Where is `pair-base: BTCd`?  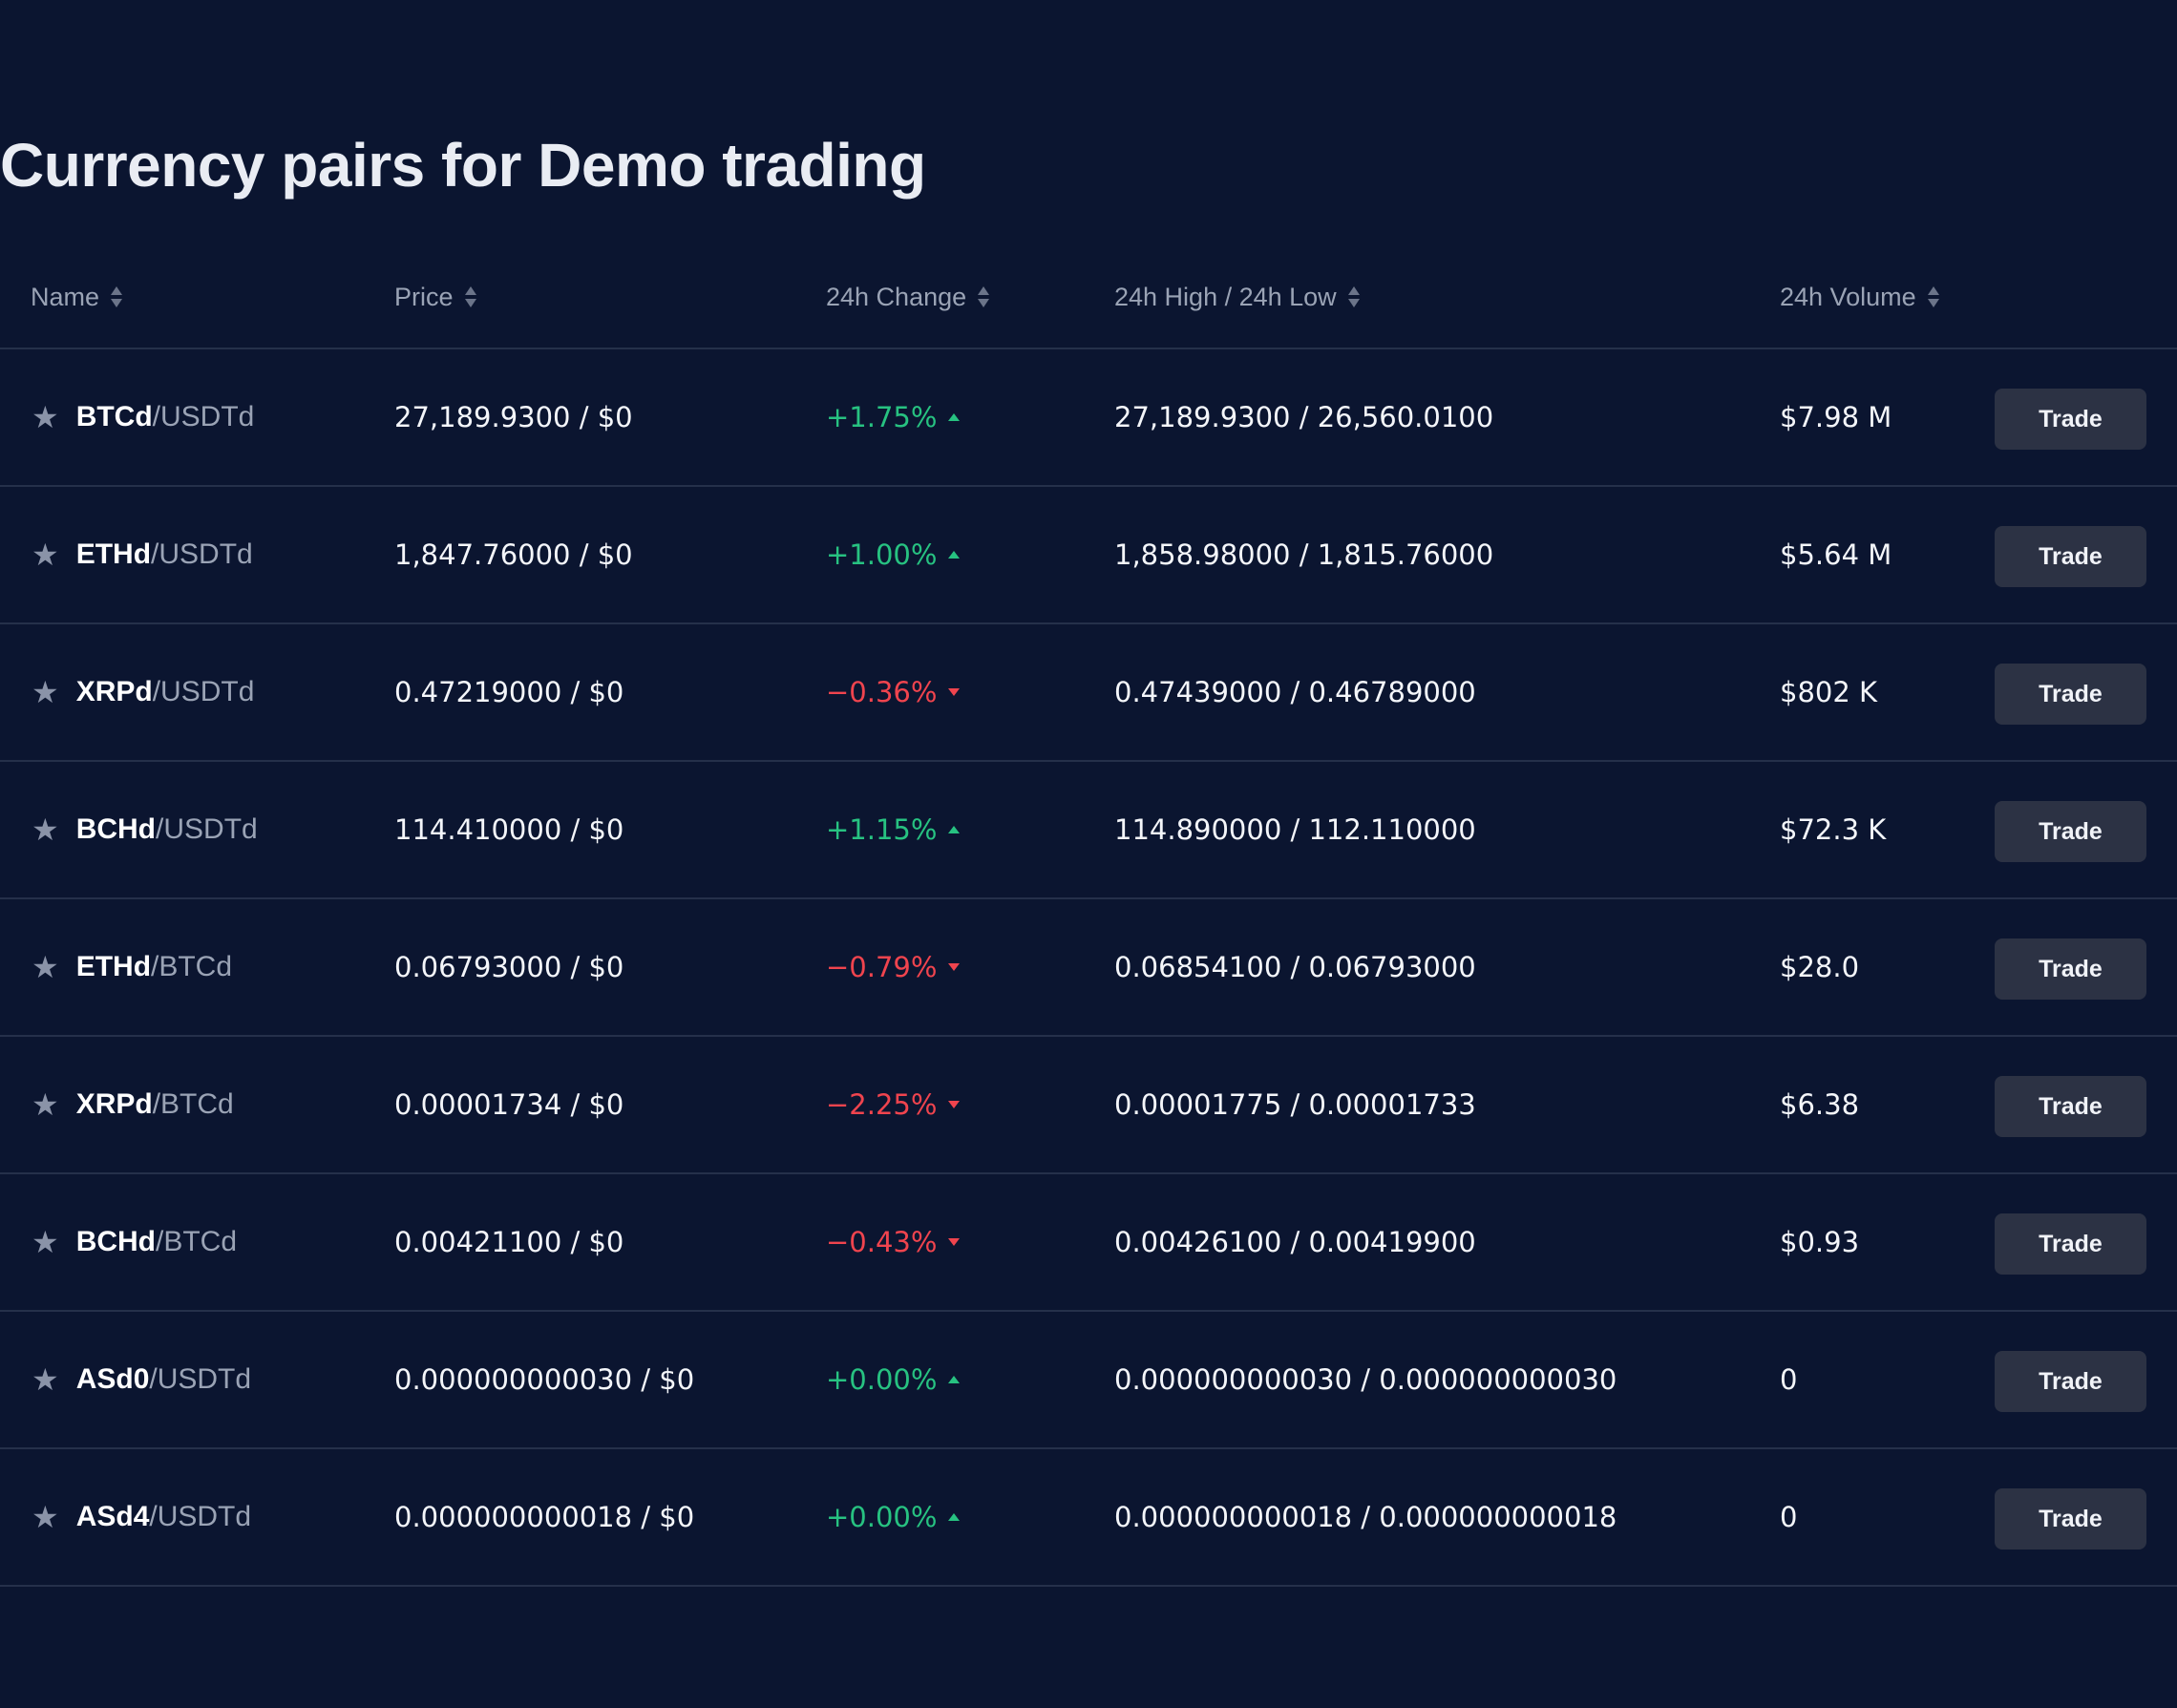
pair-base: BTCd is located at coordinates (114, 417).